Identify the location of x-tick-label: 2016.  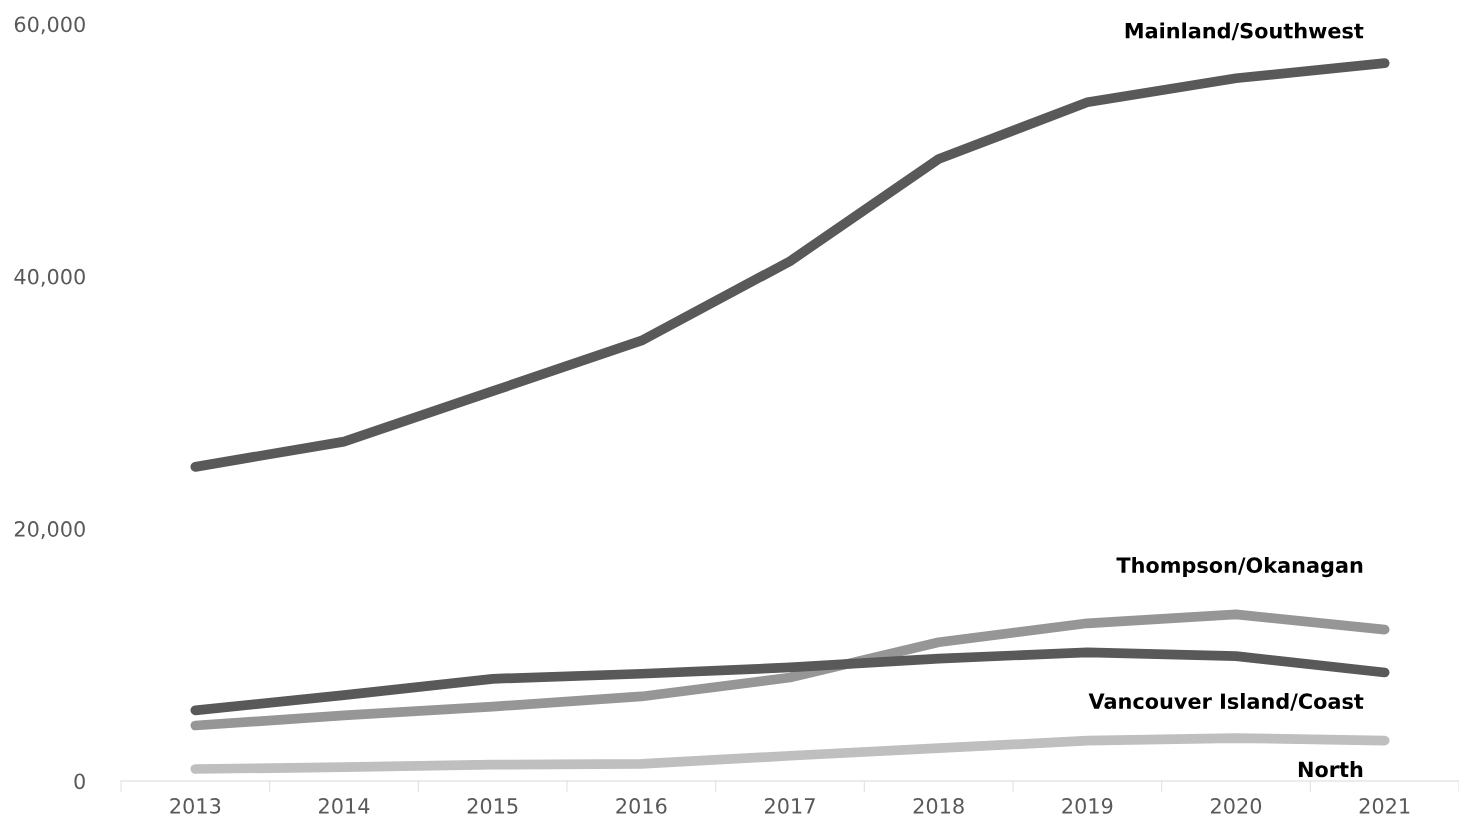
(641, 806).